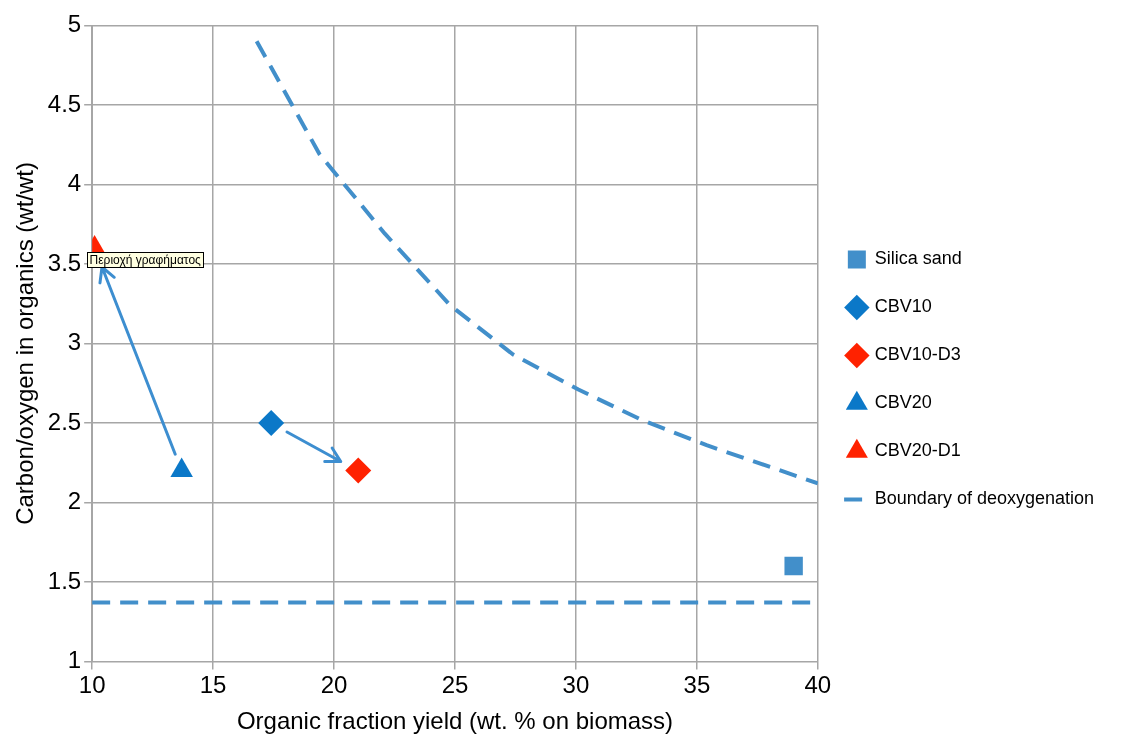  Describe the element at coordinates (917, 450) in the screenshot. I see `legend-label: CBV20-D1` at that location.